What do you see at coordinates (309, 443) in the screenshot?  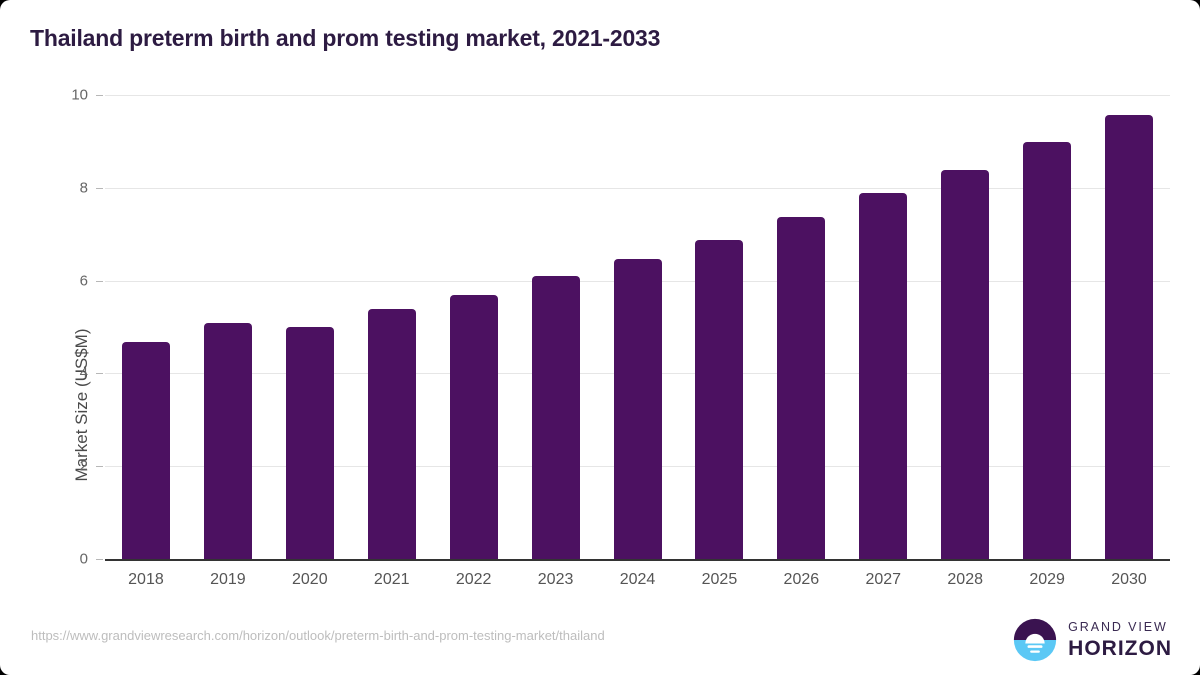 I see `bar-2020` at bounding box center [309, 443].